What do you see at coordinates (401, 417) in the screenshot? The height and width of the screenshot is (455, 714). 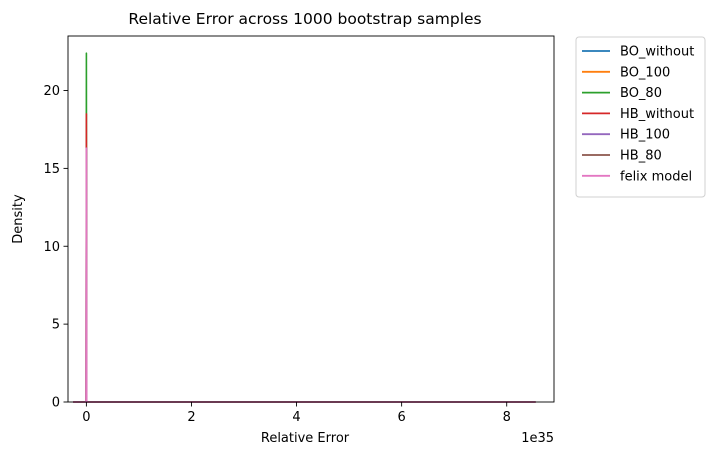 I see `x-tick-label: 6` at bounding box center [401, 417].